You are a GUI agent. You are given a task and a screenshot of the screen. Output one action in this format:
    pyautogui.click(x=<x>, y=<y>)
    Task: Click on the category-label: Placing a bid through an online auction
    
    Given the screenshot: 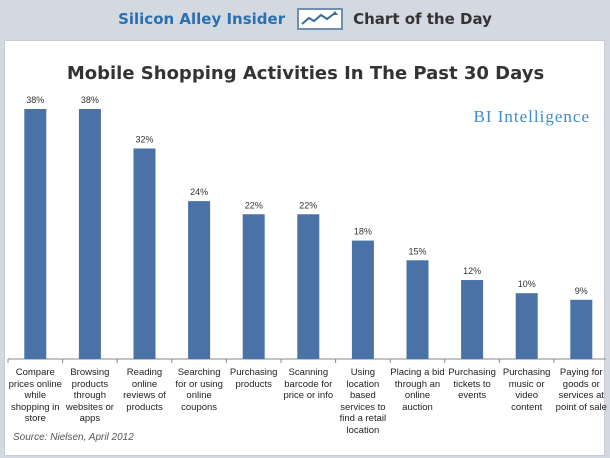 What is the action you would take?
    pyautogui.click(x=417, y=390)
    